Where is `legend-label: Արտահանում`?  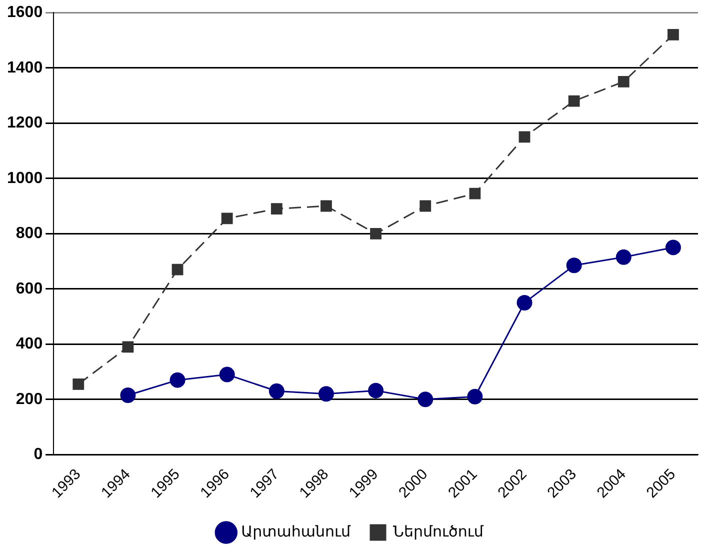 legend-label: Արտահանում is located at coordinates (296, 531).